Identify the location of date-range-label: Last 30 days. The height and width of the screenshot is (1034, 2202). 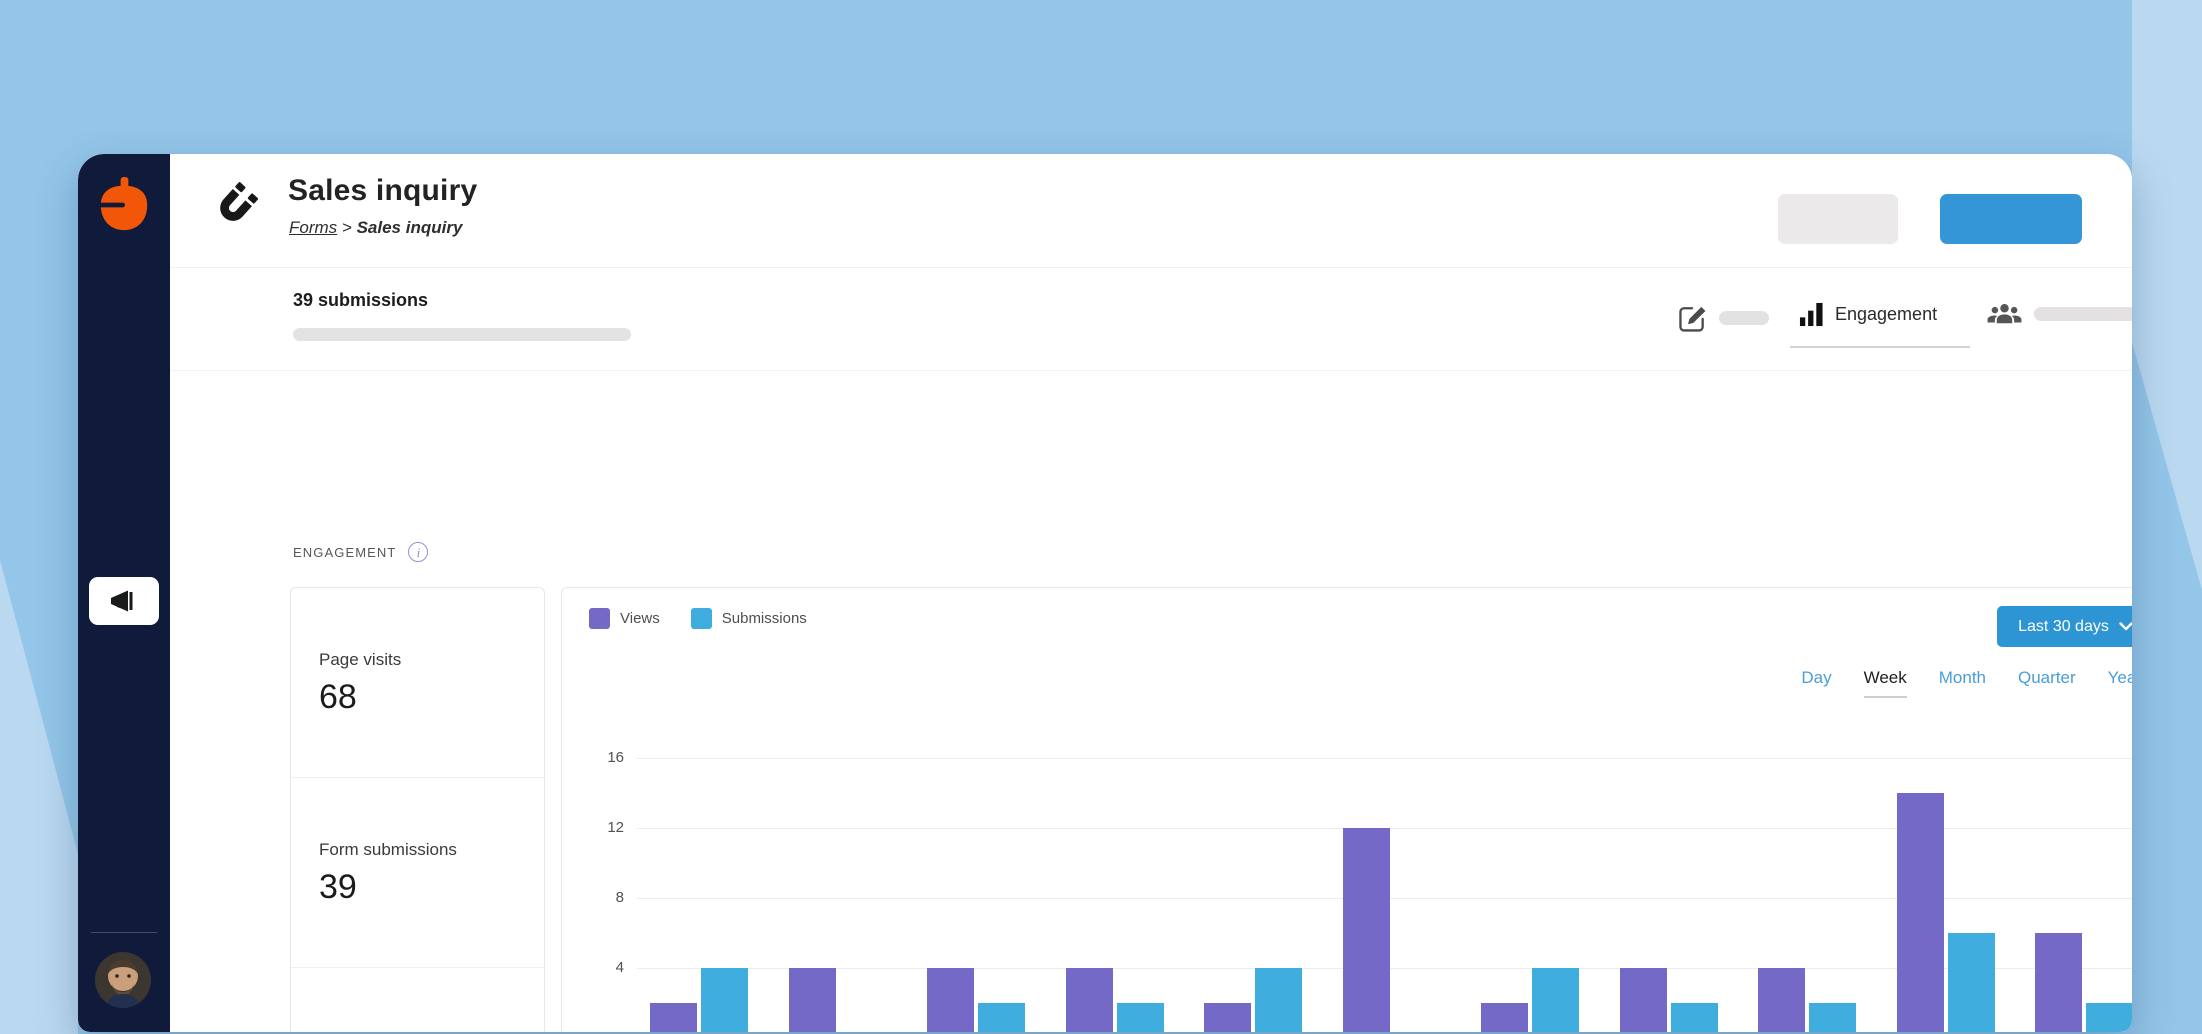
(2063, 626).